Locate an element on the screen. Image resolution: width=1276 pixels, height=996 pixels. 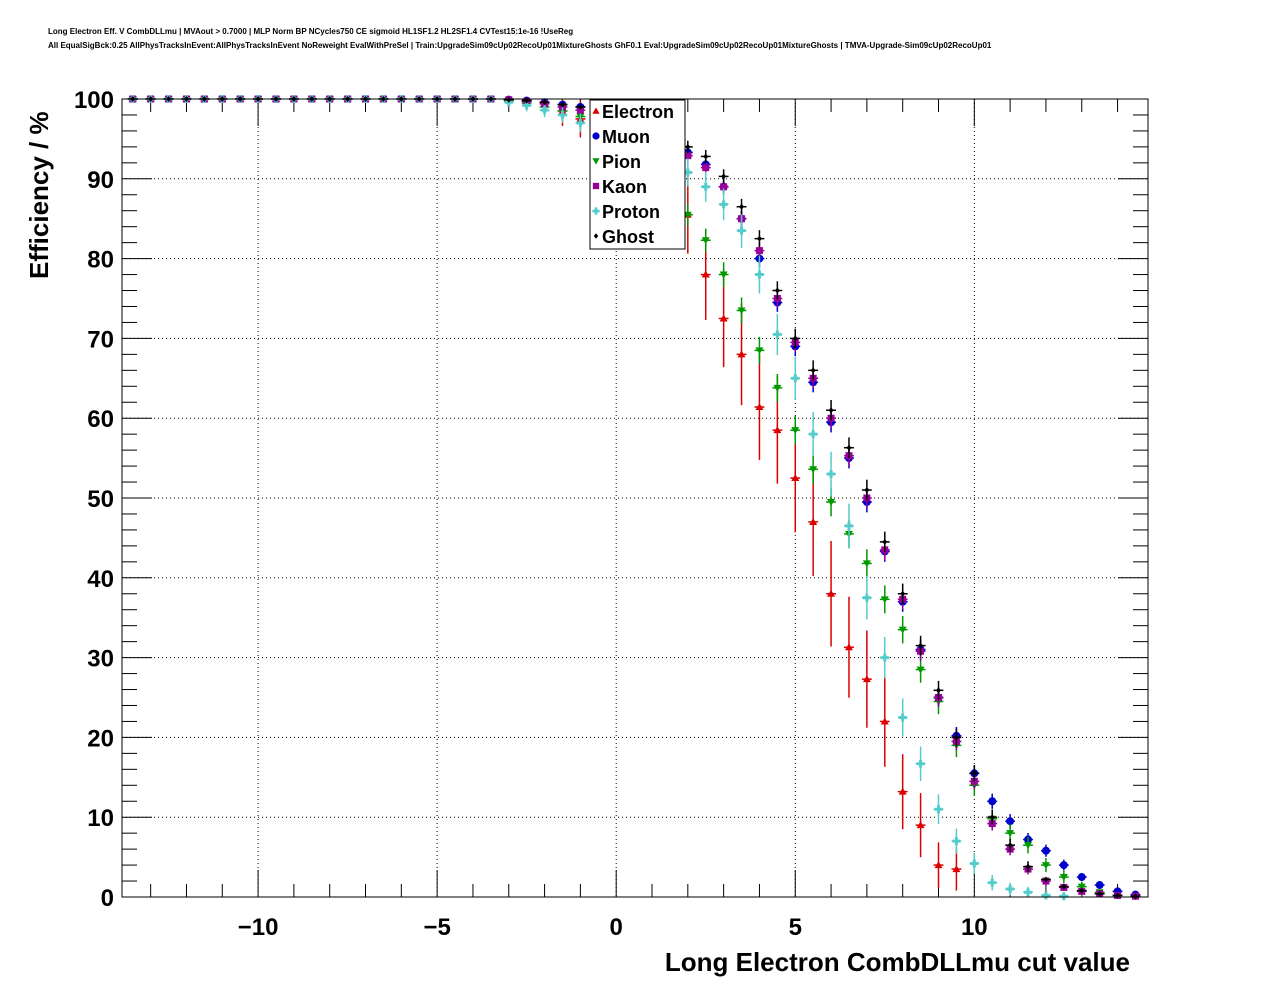
y-tick-label: 10 is located at coordinates (100, 818).